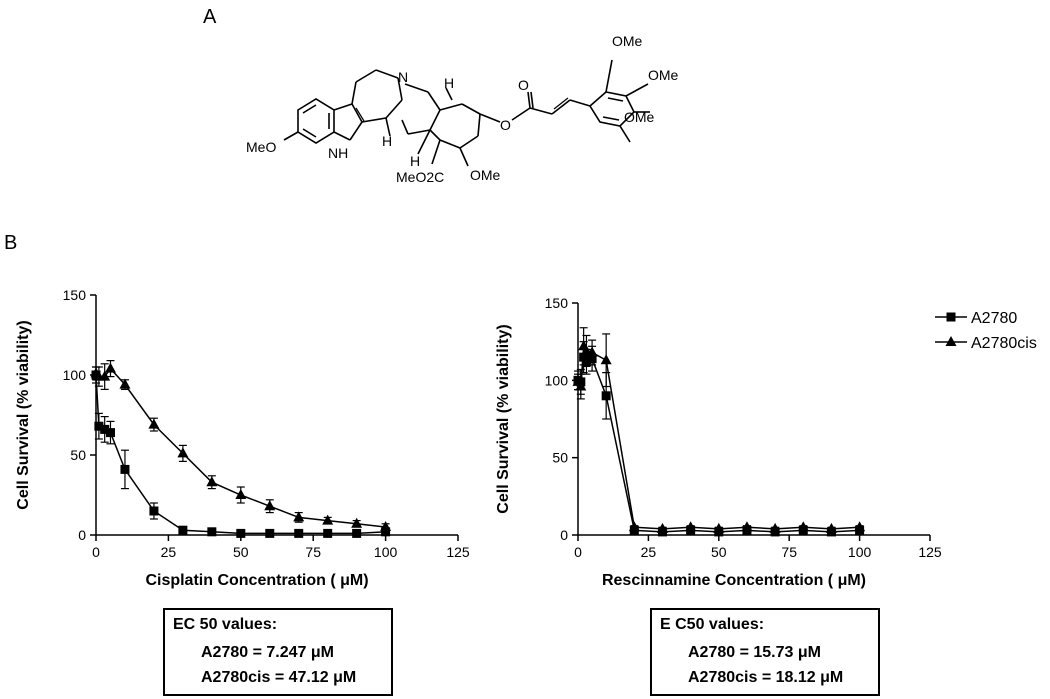 This screenshot has width=1050, height=699. What do you see at coordinates (951, 341) in the screenshot?
I see `legend-marker-triangle` at bounding box center [951, 341].